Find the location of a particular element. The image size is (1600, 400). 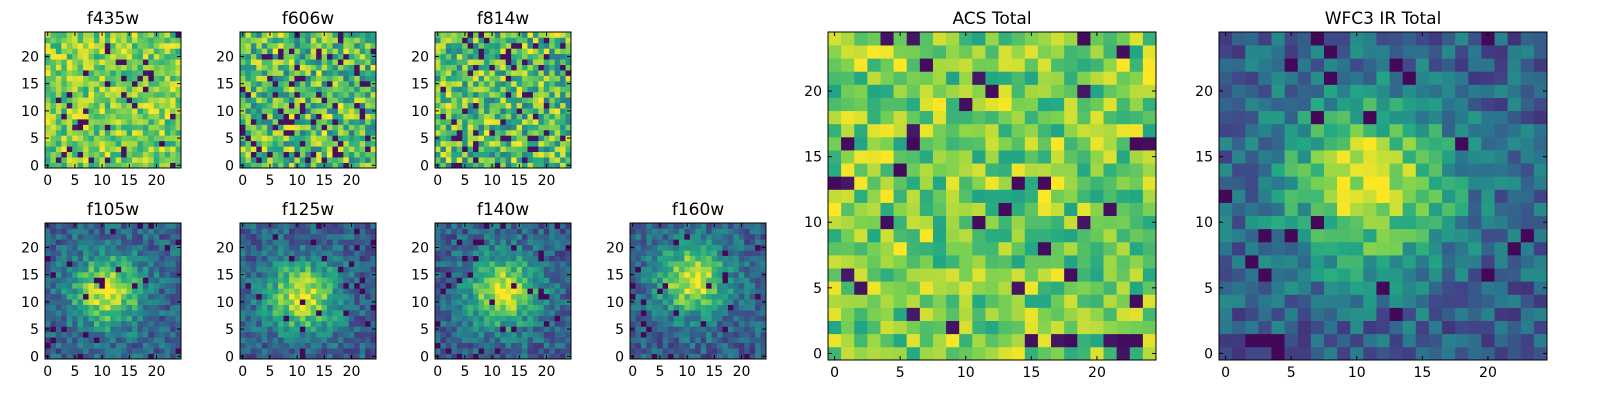

y-tick-label: 5 is located at coordinates (34, 330).